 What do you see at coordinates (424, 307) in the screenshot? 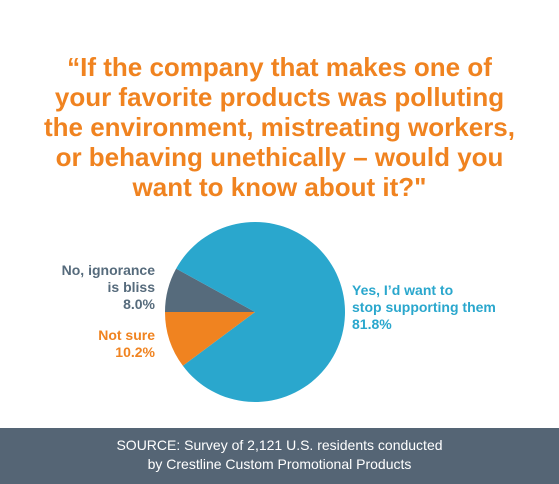
I see `category-label: stop supporting them` at bounding box center [424, 307].